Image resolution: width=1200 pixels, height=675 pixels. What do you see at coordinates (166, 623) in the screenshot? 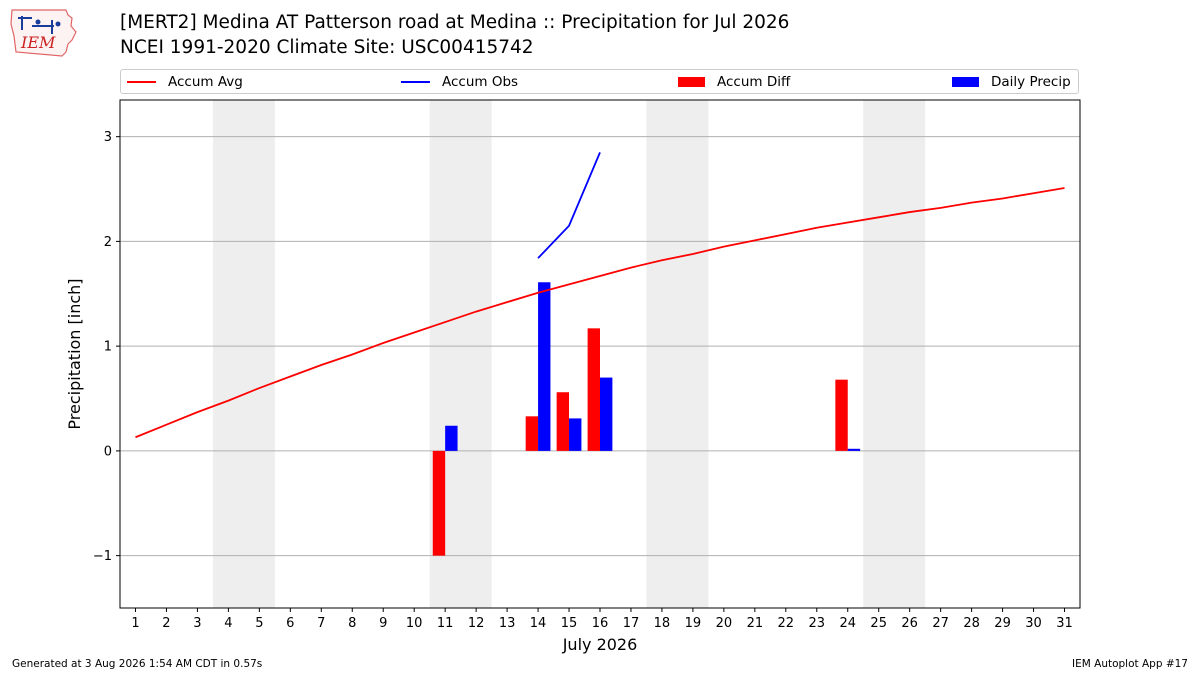
I see `x-tick-label: 2` at bounding box center [166, 623].